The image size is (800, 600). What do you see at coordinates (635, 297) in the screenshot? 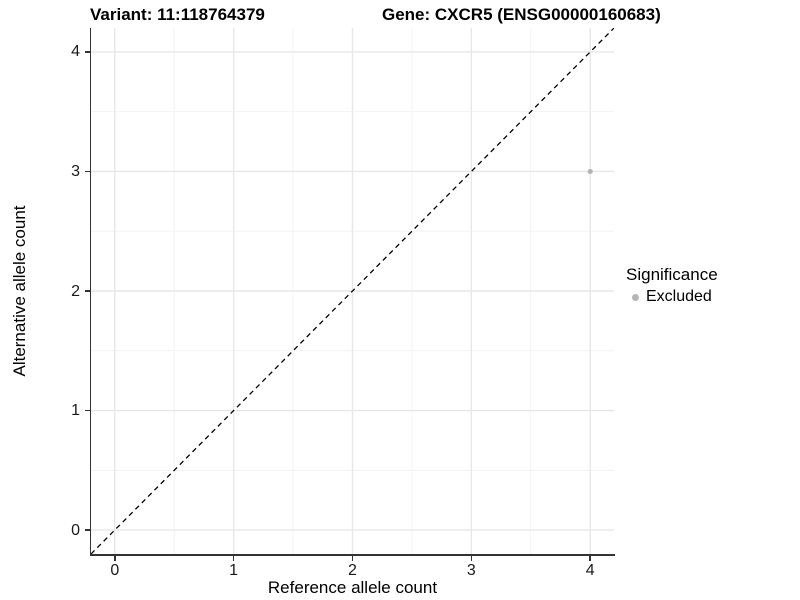
I see `excluded-point-swatch-icon` at bounding box center [635, 297].